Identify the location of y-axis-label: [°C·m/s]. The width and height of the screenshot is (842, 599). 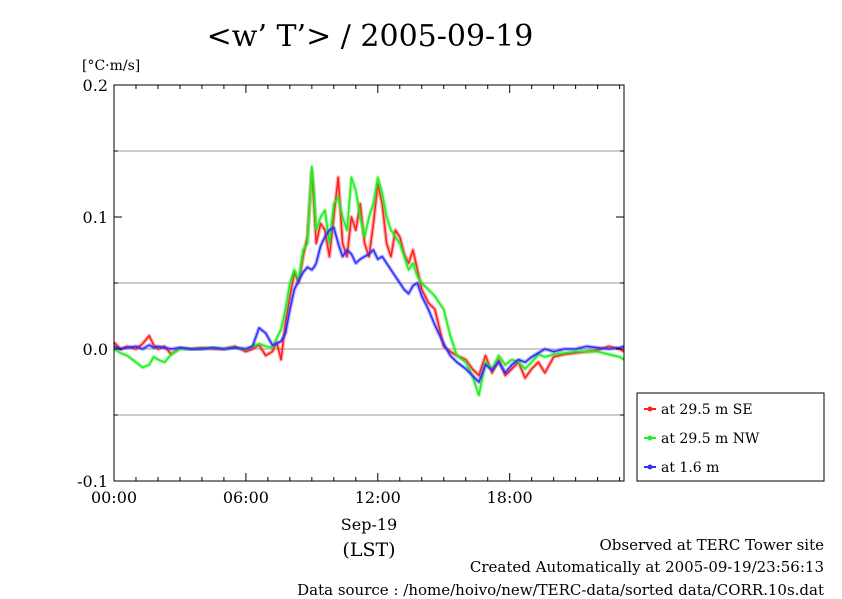
(111, 66).